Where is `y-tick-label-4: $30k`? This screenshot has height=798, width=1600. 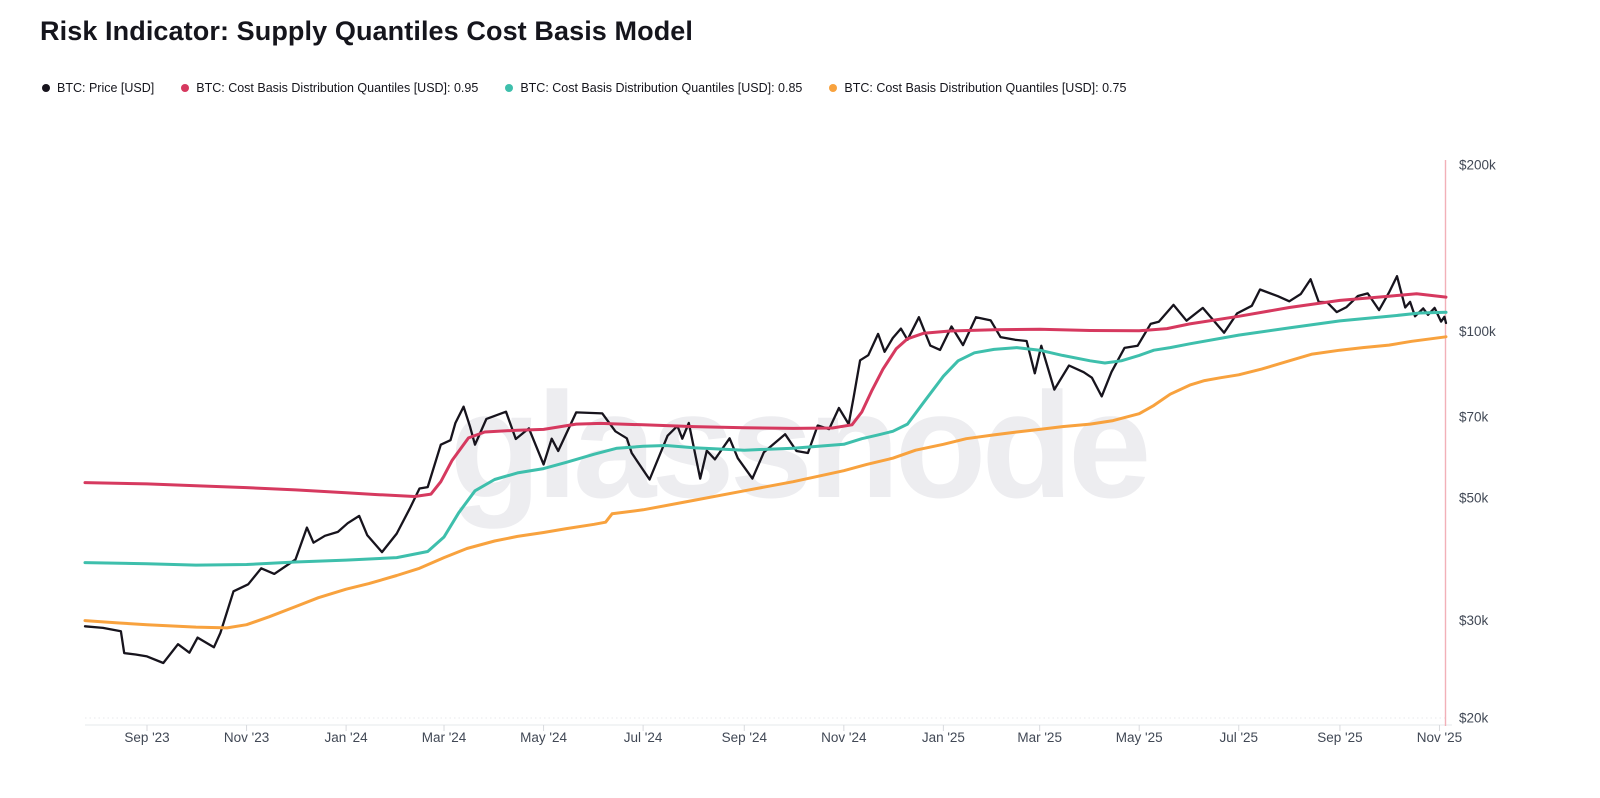
y-tick-label-4: $30k is located at coordinates (1474, 620).